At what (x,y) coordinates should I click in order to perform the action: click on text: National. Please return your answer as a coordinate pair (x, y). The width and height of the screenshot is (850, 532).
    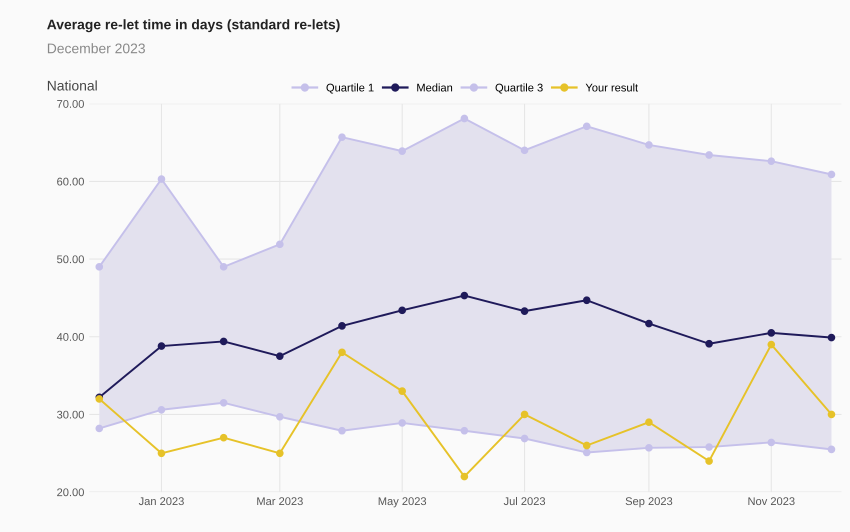
    Looking at the image, I should click on (72, 85).